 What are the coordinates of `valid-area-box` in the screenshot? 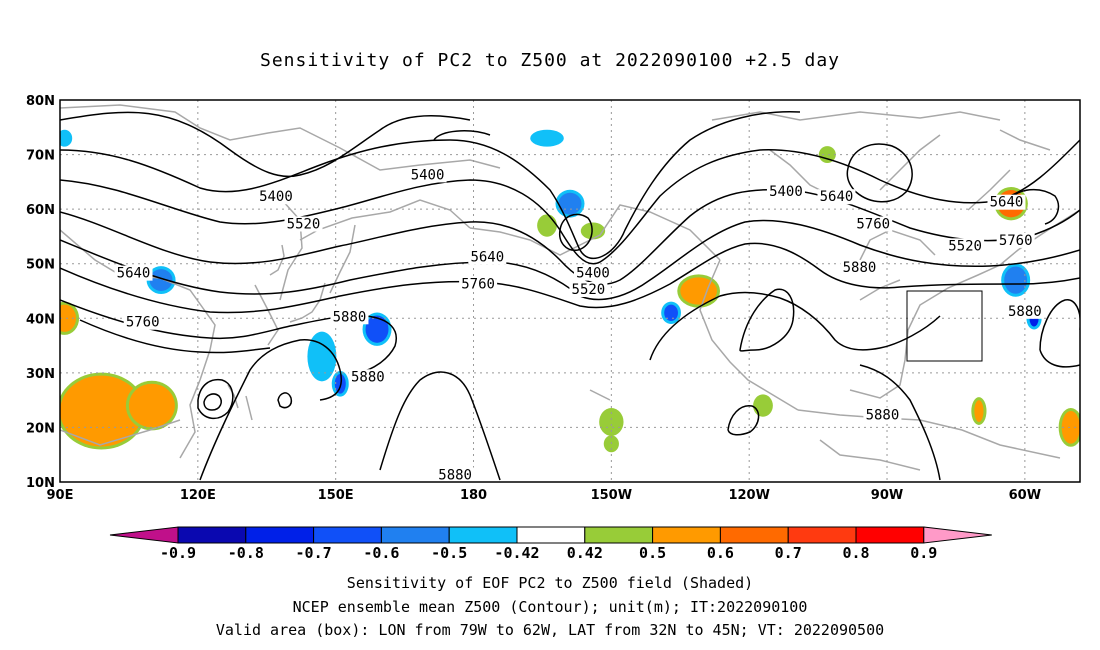 It's located at (944, 326).